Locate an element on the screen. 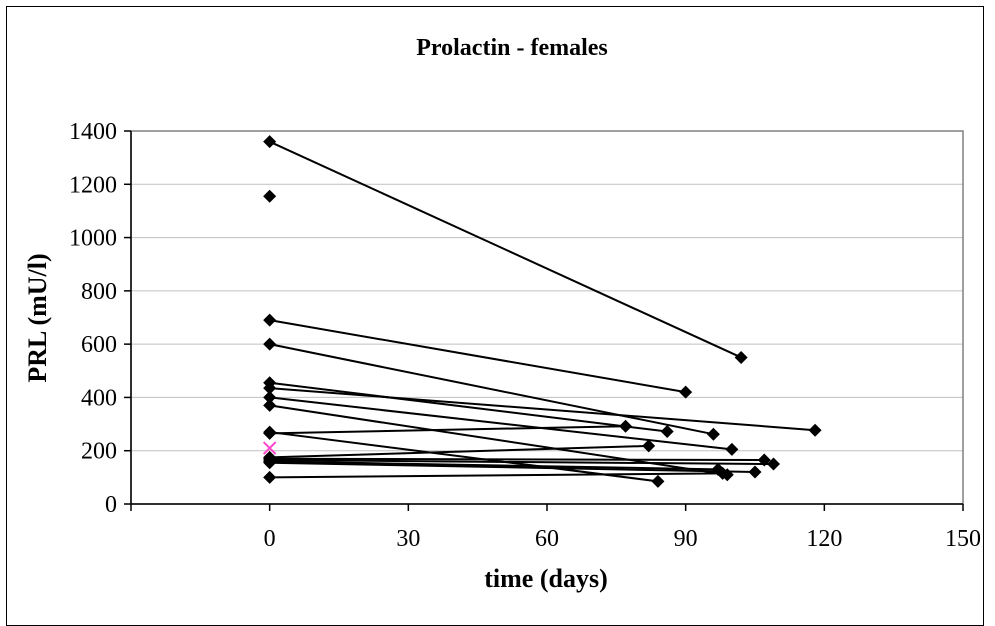 Image resolution: width=995 pixels, height=626 pixels. x-tick-label: 30 is located at coordinates (408, 539).